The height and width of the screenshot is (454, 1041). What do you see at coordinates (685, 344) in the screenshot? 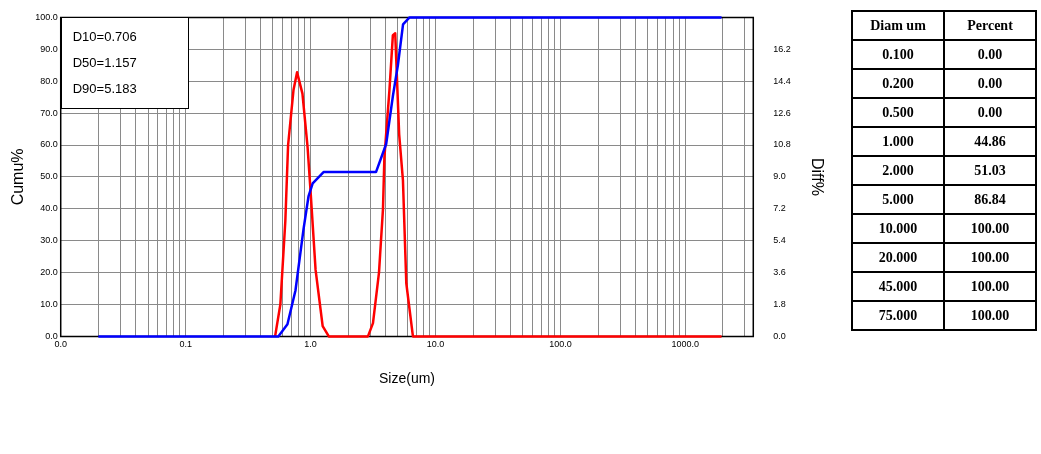
I see `x-tick-label: 1000.0` at bounding box center [685, 344].